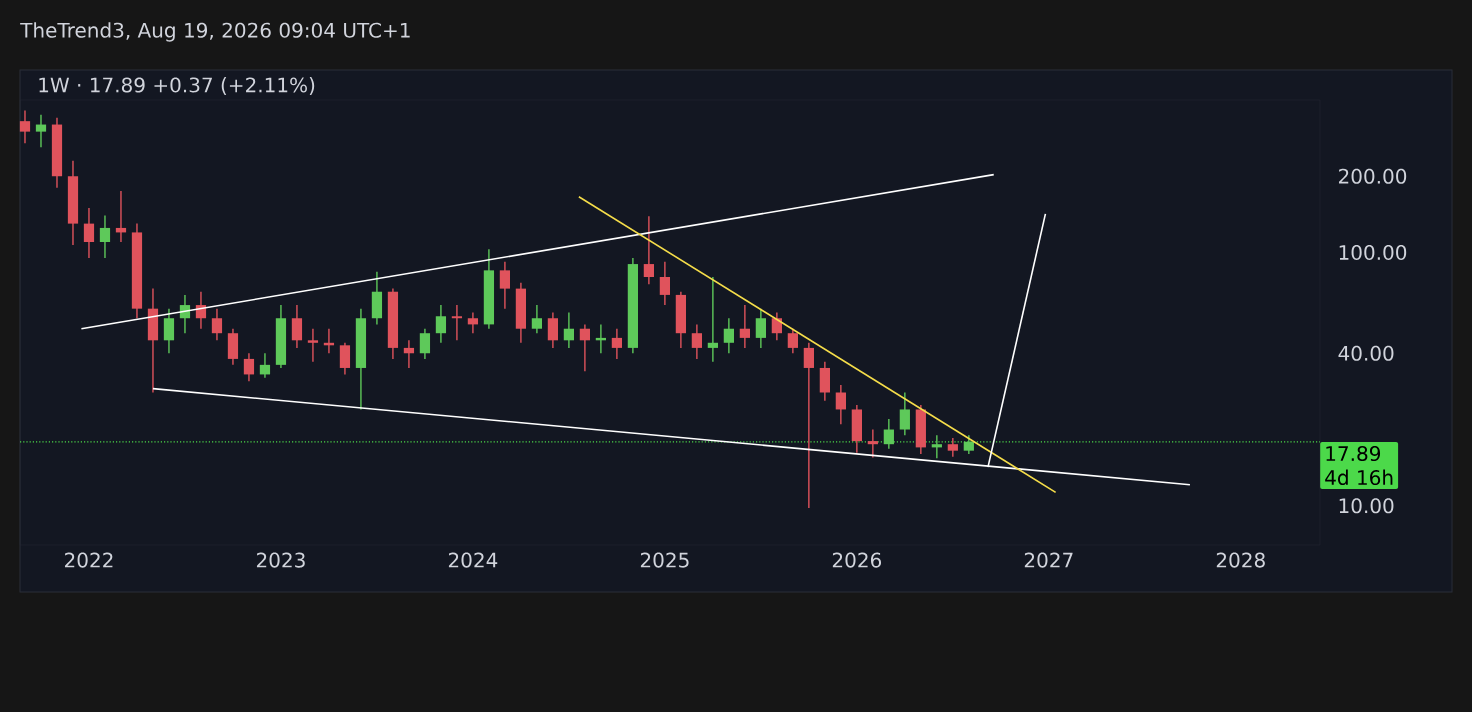 The image size is (1472, 712). I want to click on text: 4d 16h, so click(1359, 477).